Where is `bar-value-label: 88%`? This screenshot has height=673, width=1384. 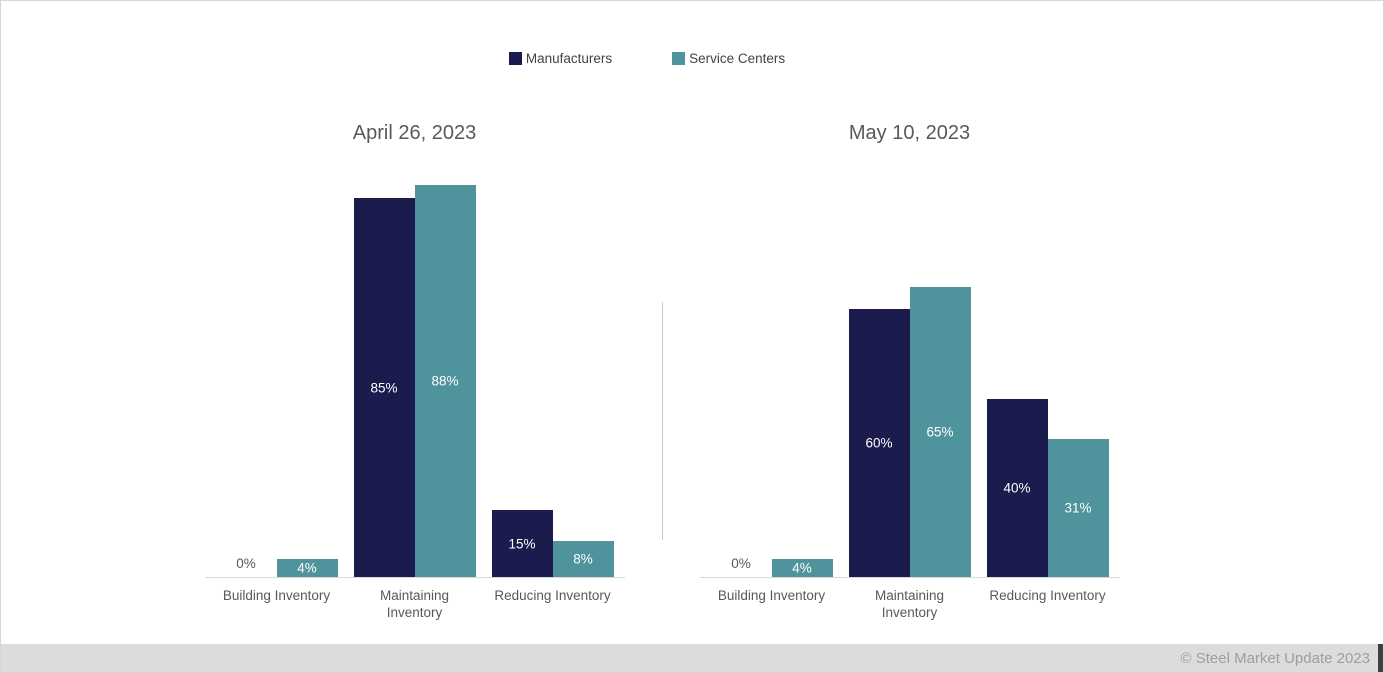 bar-value-label: 88% is located at coordinates (445, 381).